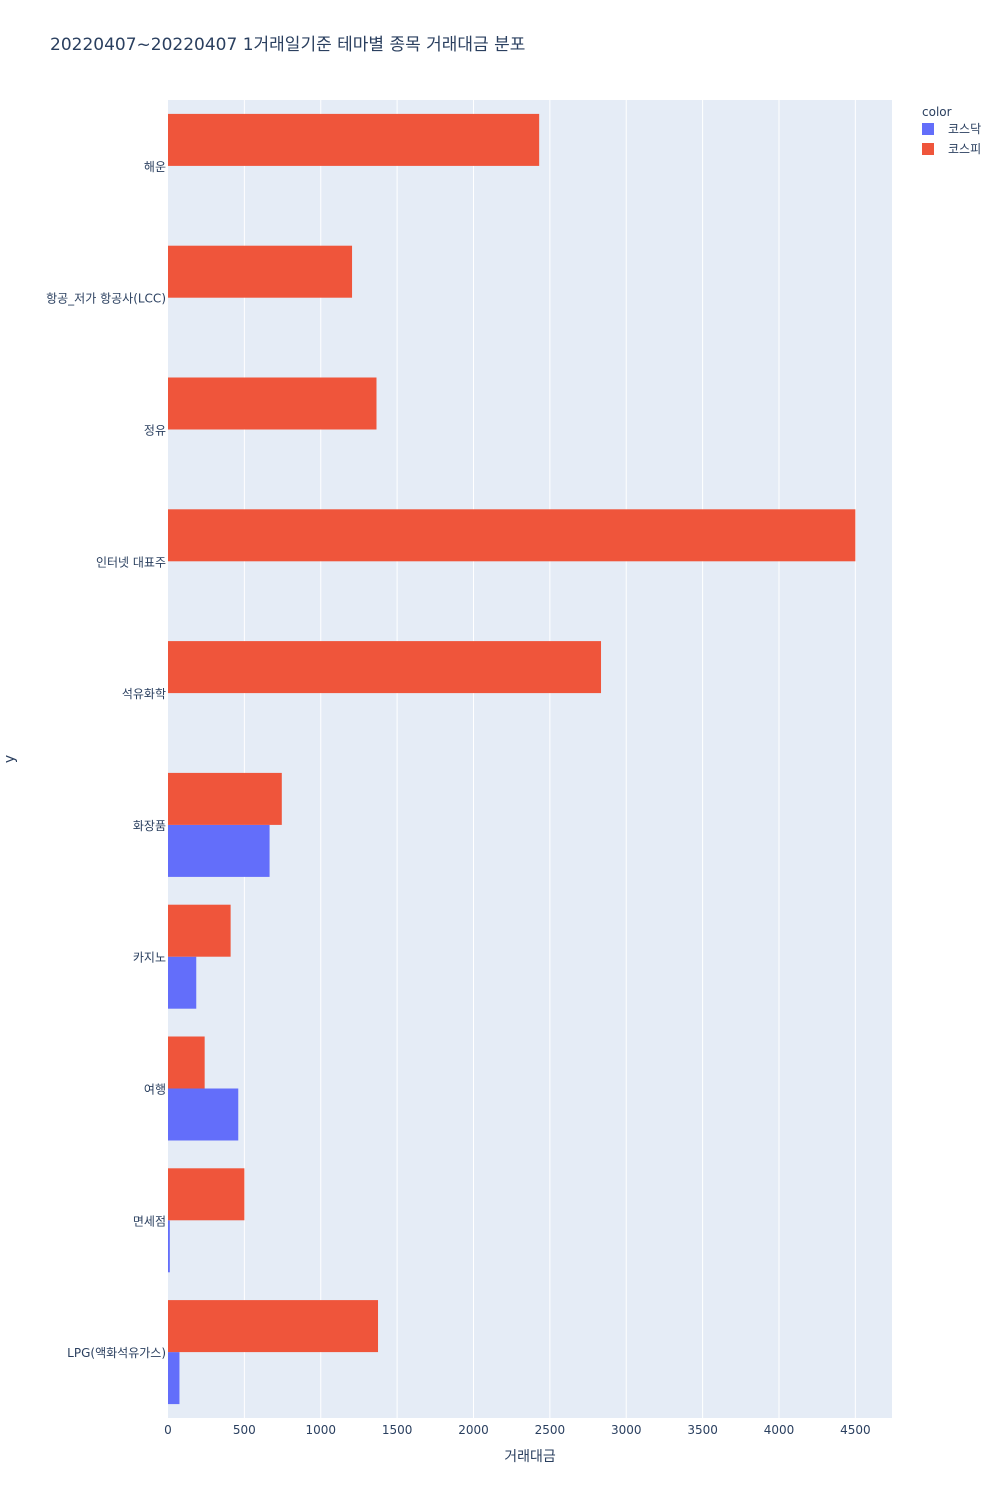  Describe the element at coordinates (626, 1430) in the screenshot. I see `x-tick-label: 3000` at that location.